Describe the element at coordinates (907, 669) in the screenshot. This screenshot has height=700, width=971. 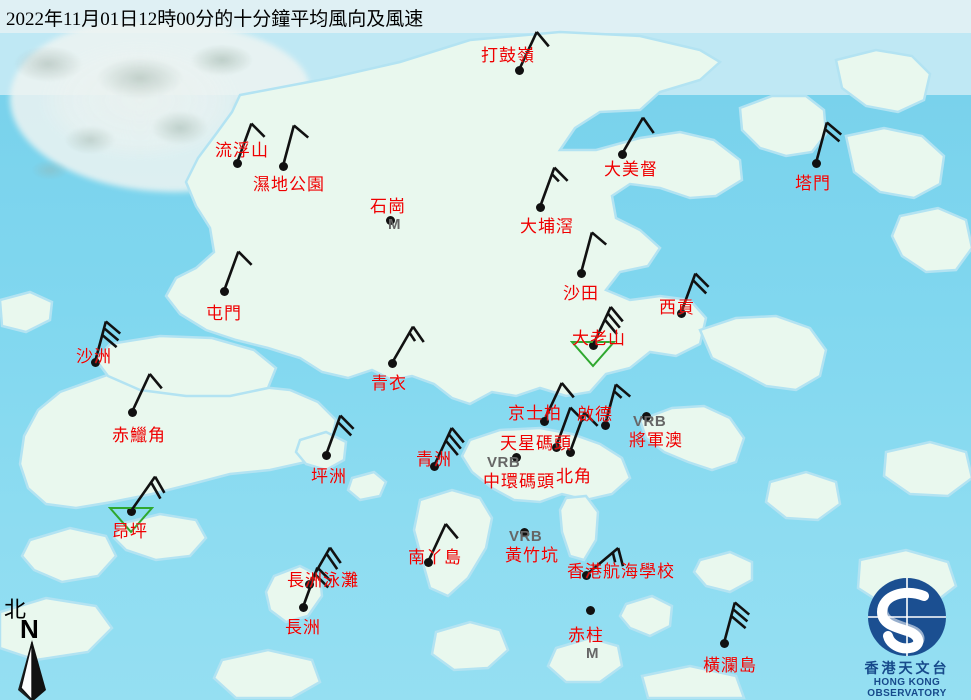
I see `hko-logo-chinese: 香港天文台` at that location.